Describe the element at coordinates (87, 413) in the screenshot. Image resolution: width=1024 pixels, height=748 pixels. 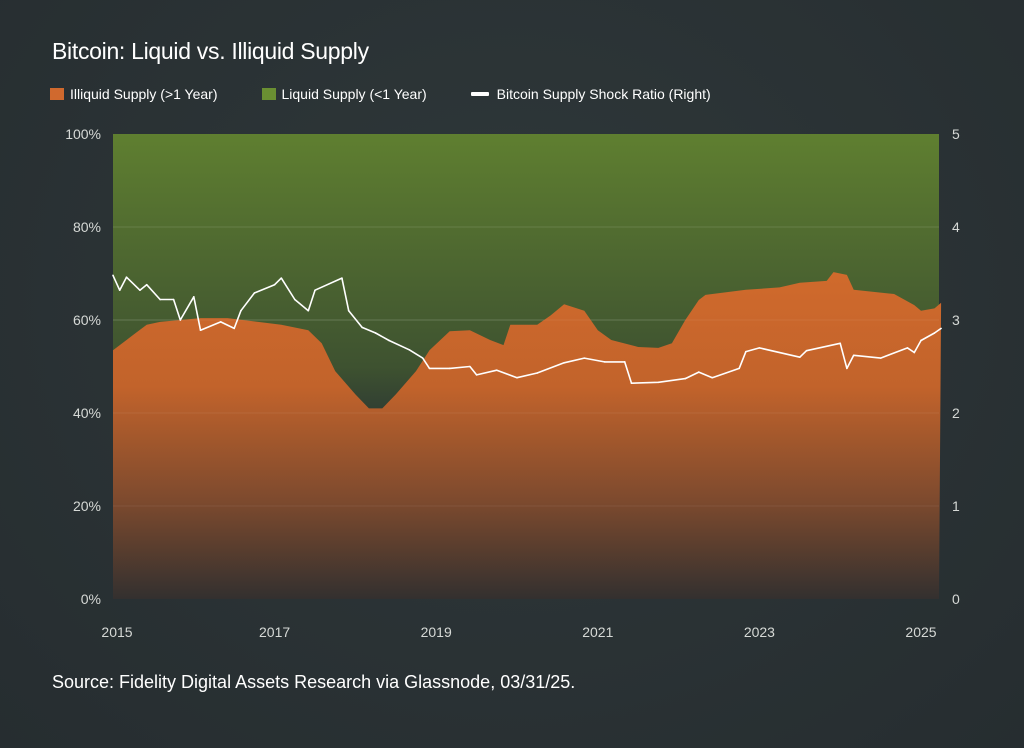
I see `y-left-tick-label: 40%` at that location.